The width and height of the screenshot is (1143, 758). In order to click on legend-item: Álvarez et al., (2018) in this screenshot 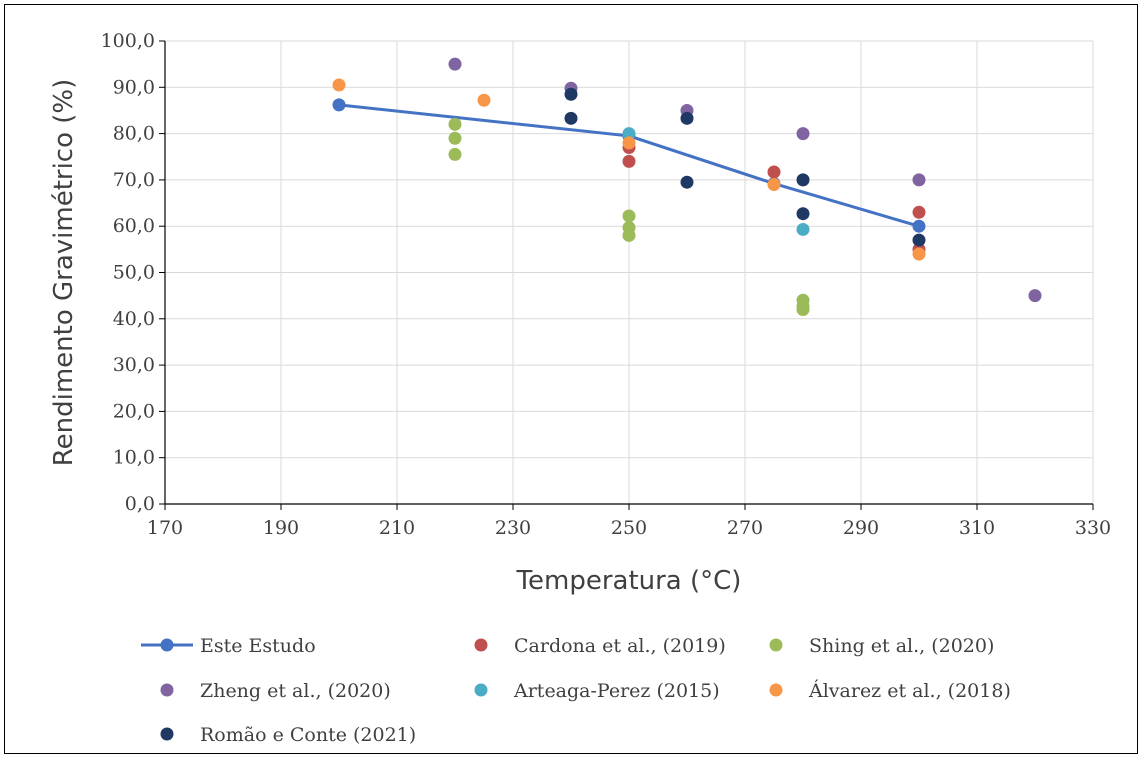, I will do `click(890, 690)`.